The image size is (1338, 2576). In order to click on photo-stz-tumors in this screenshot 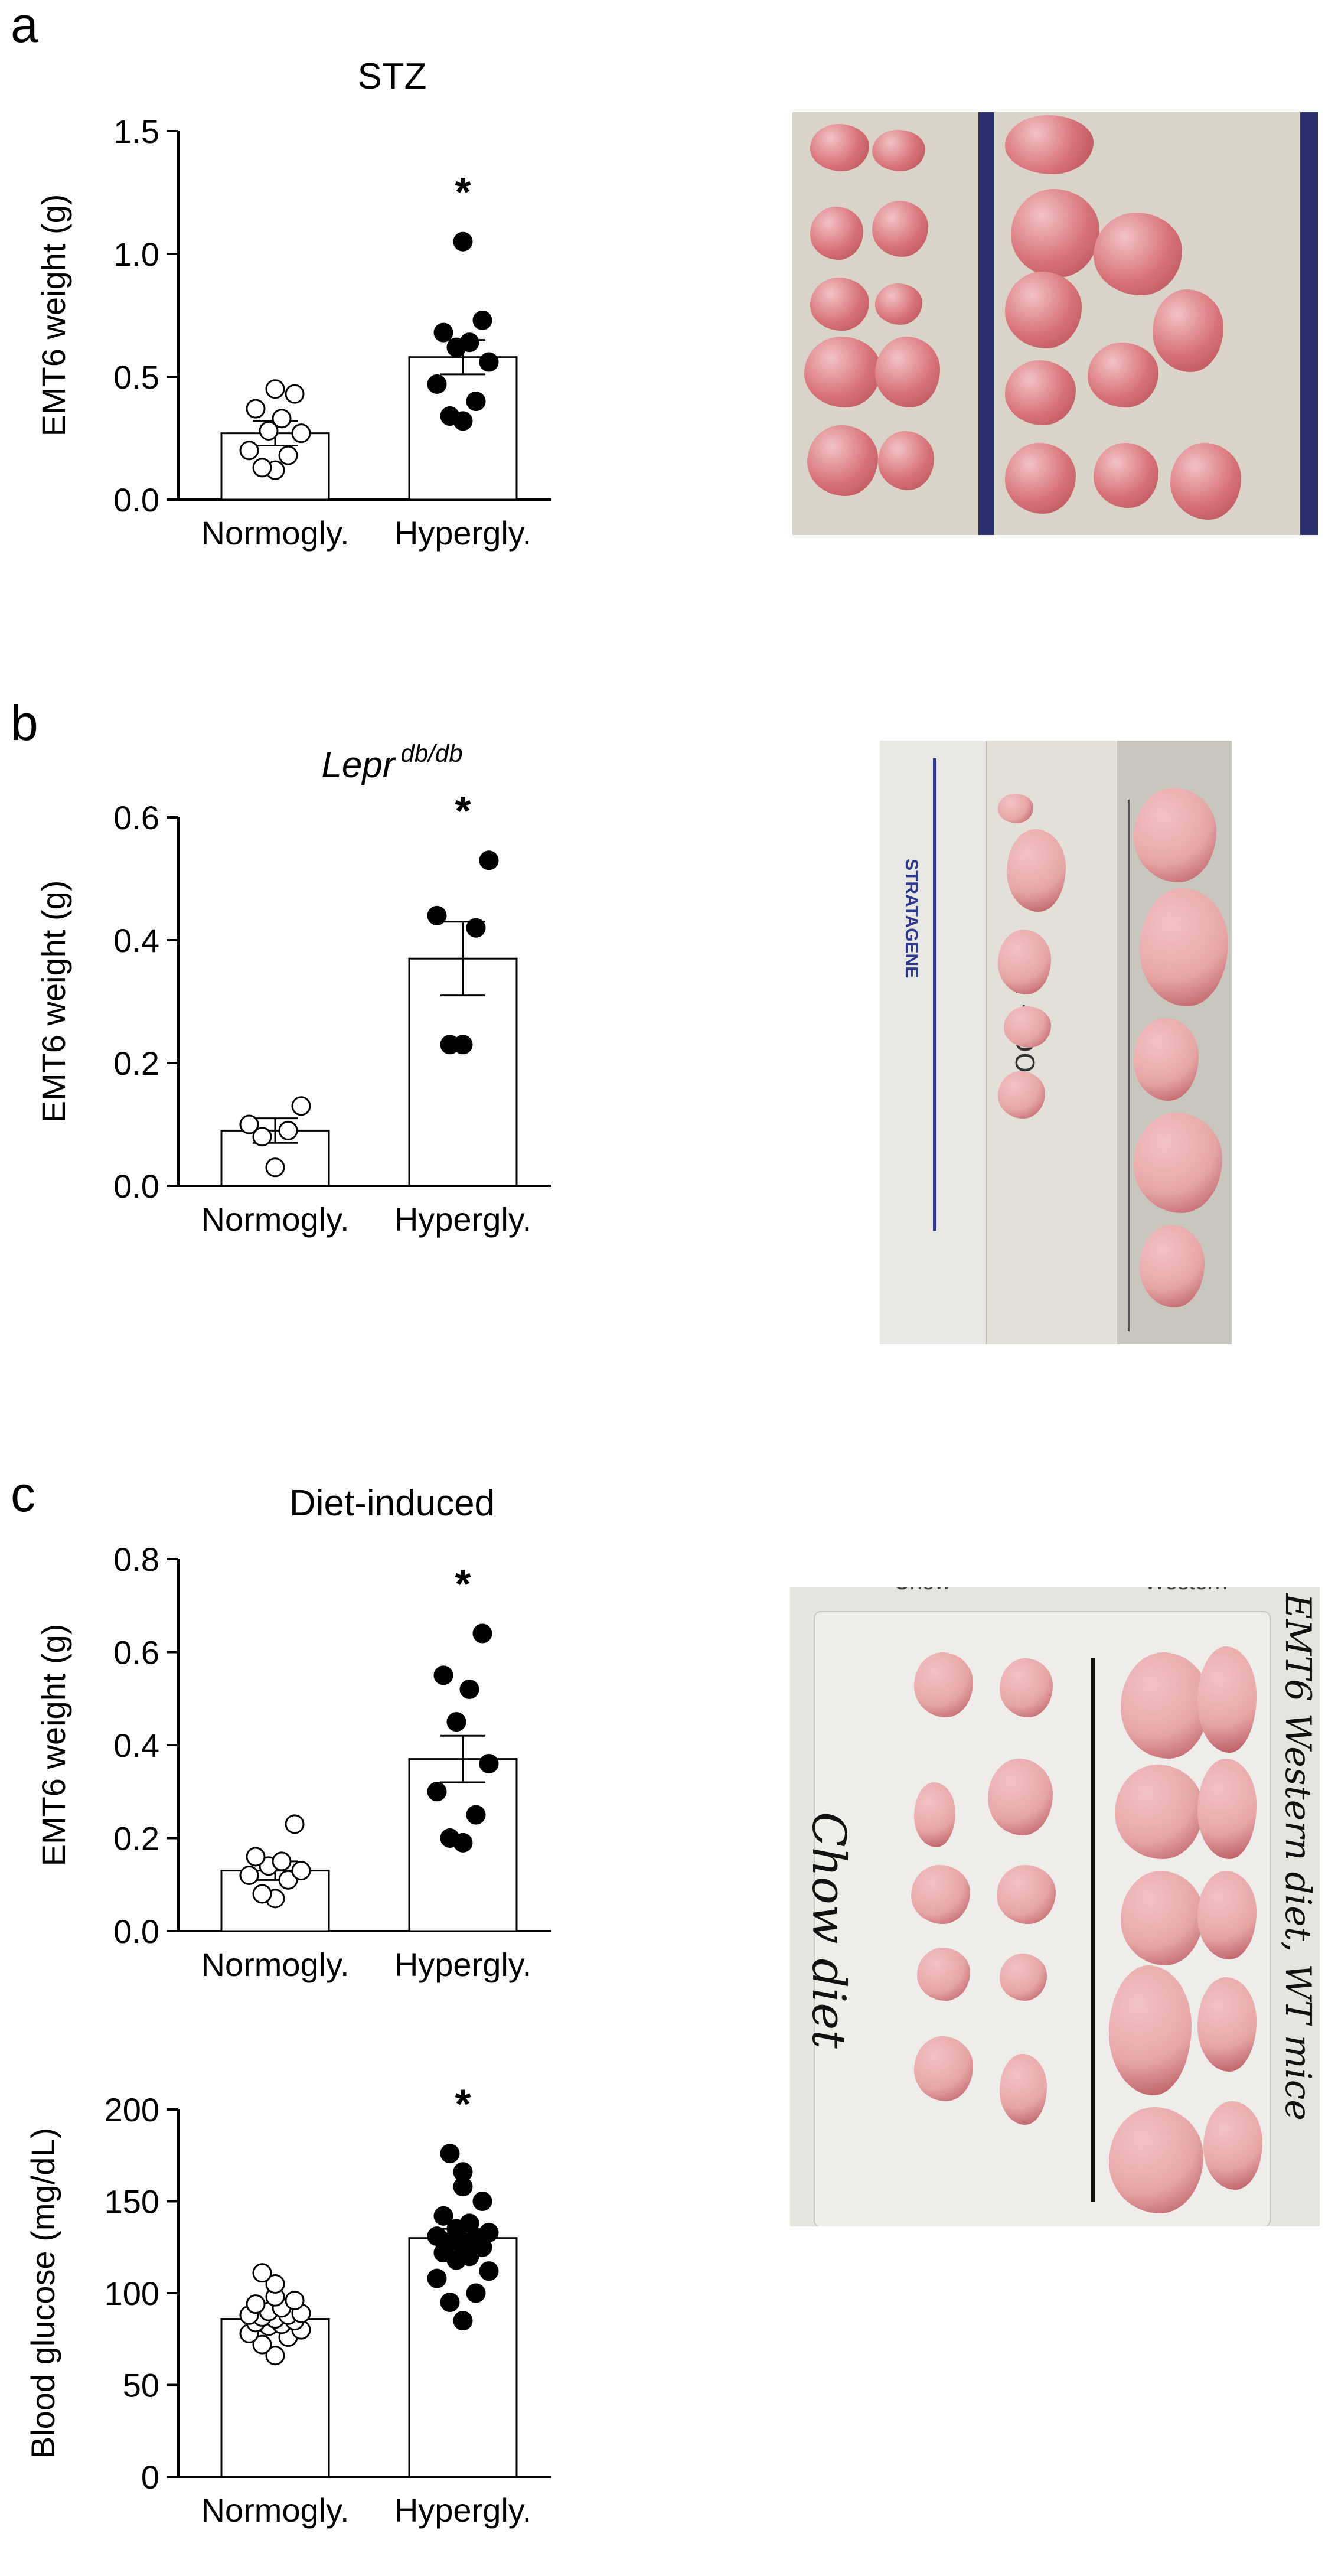, I will do `click(1055, 324)`.